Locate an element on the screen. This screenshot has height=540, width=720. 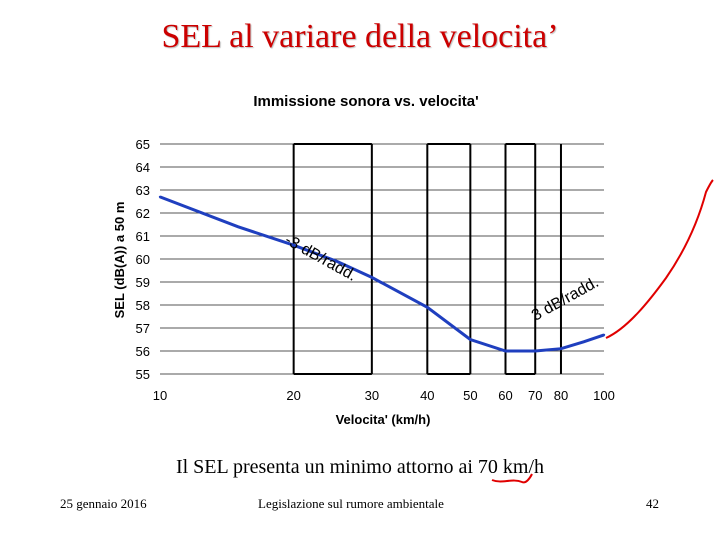
y-tick-label: 64 is located at coordinates (143, 167).